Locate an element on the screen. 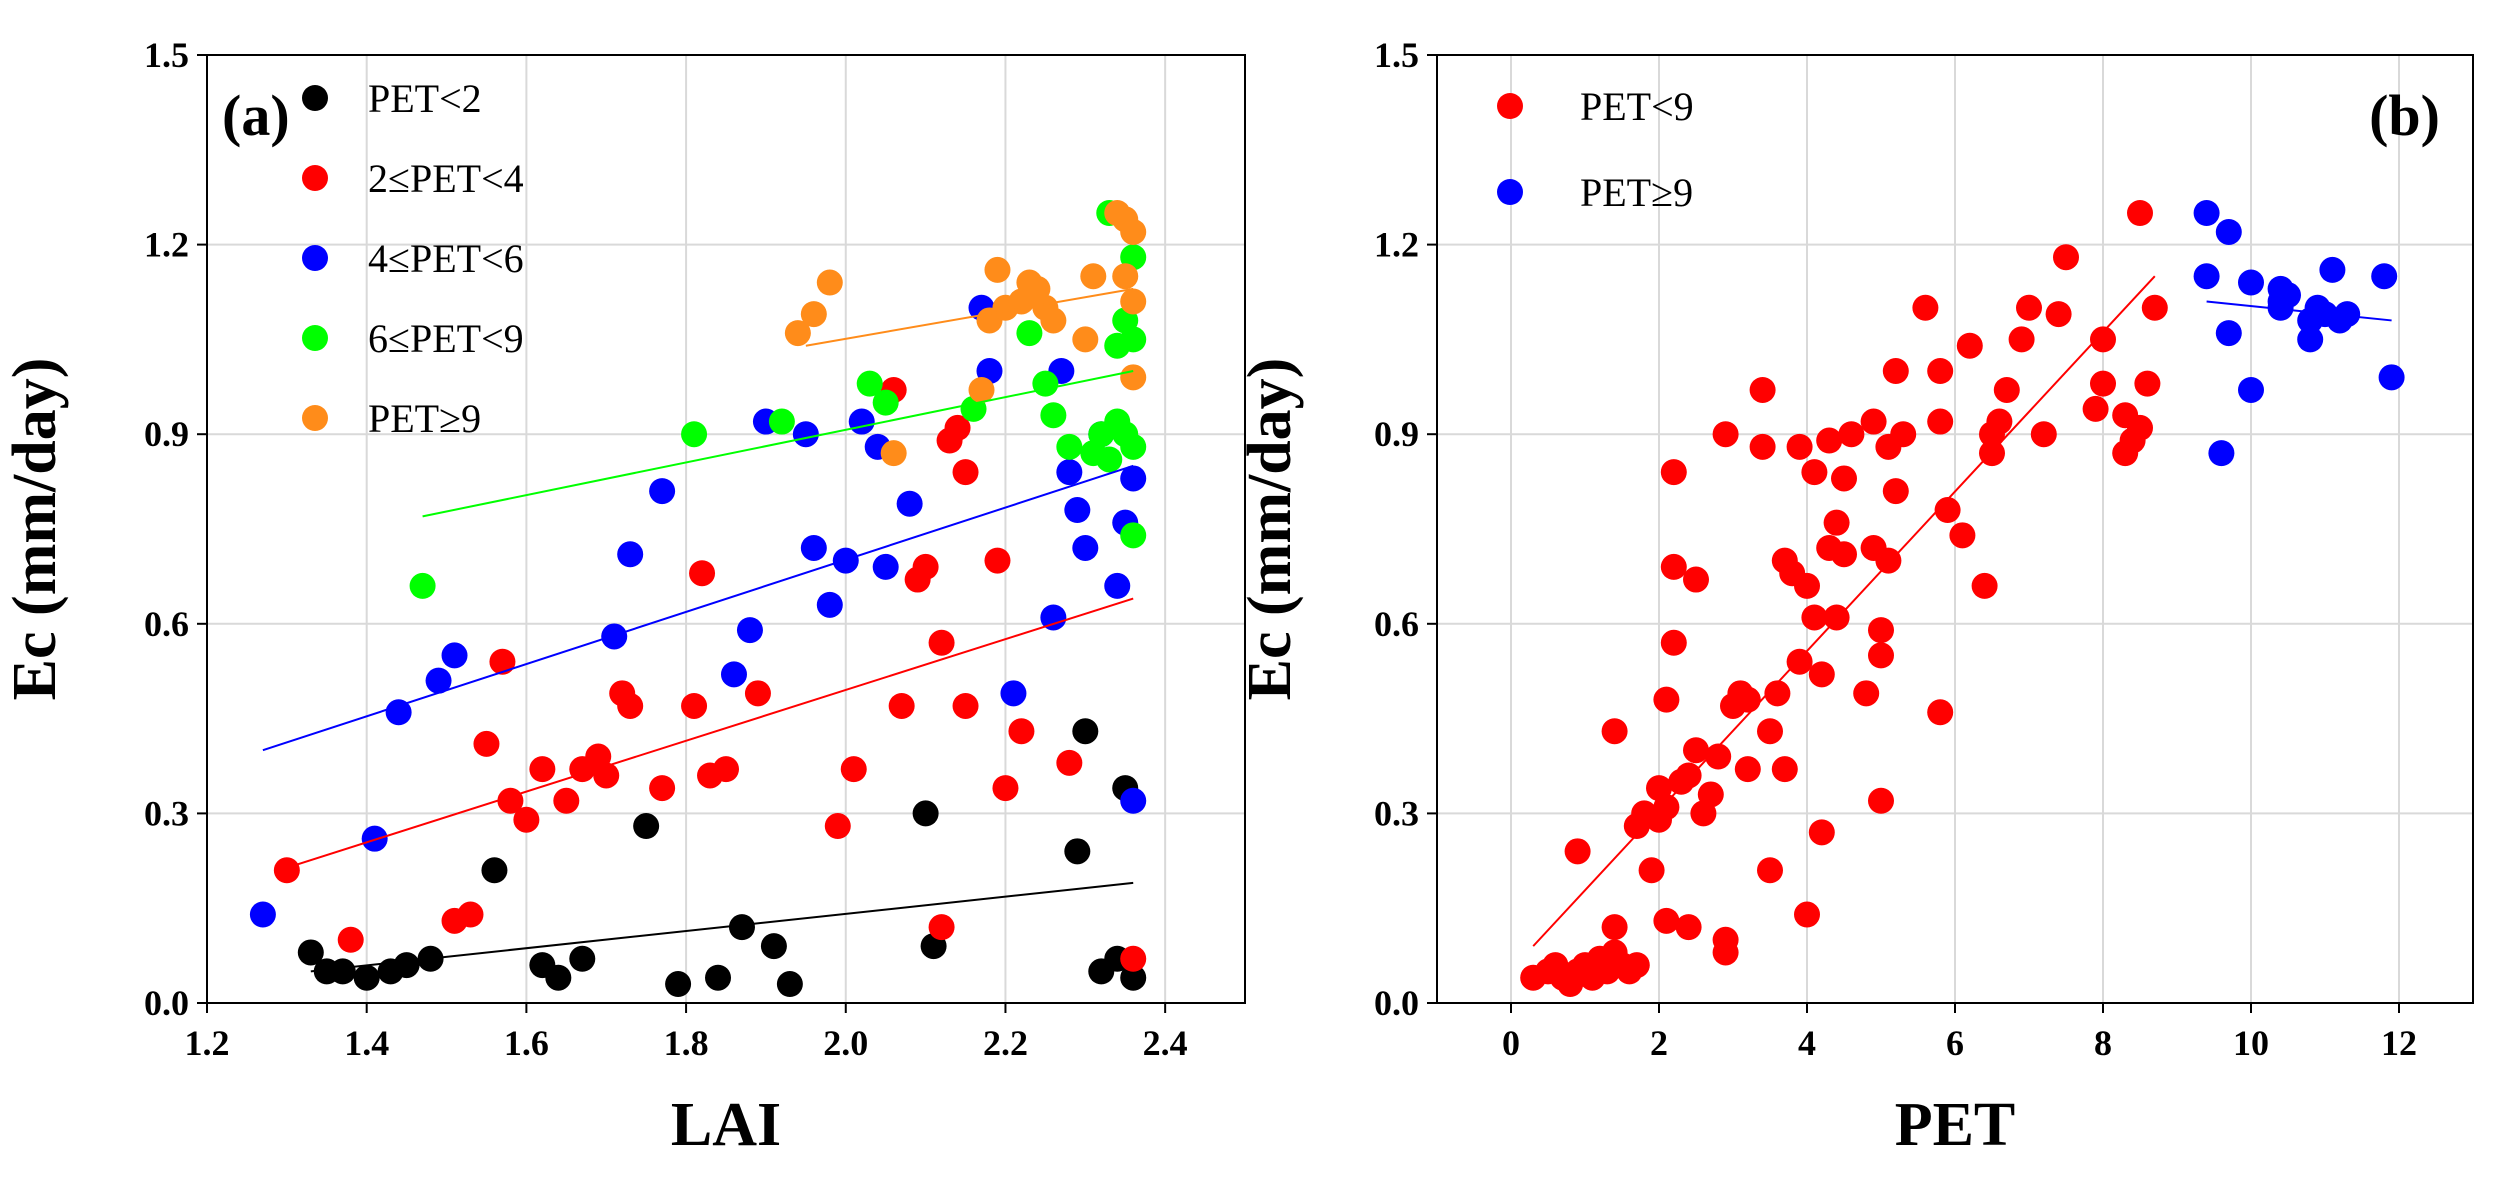 The width and height of the screenshot is (2506, 1181). x-tick-label: 2.4 is located at coordinates (1165, 1043).